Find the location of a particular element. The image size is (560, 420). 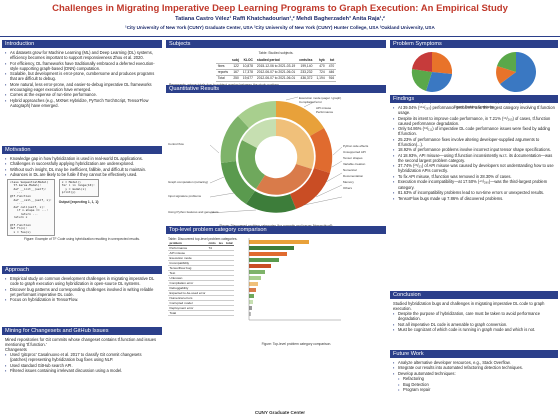

api-pie-wrap: (a) API problems. is located at coordinates (432, 77).